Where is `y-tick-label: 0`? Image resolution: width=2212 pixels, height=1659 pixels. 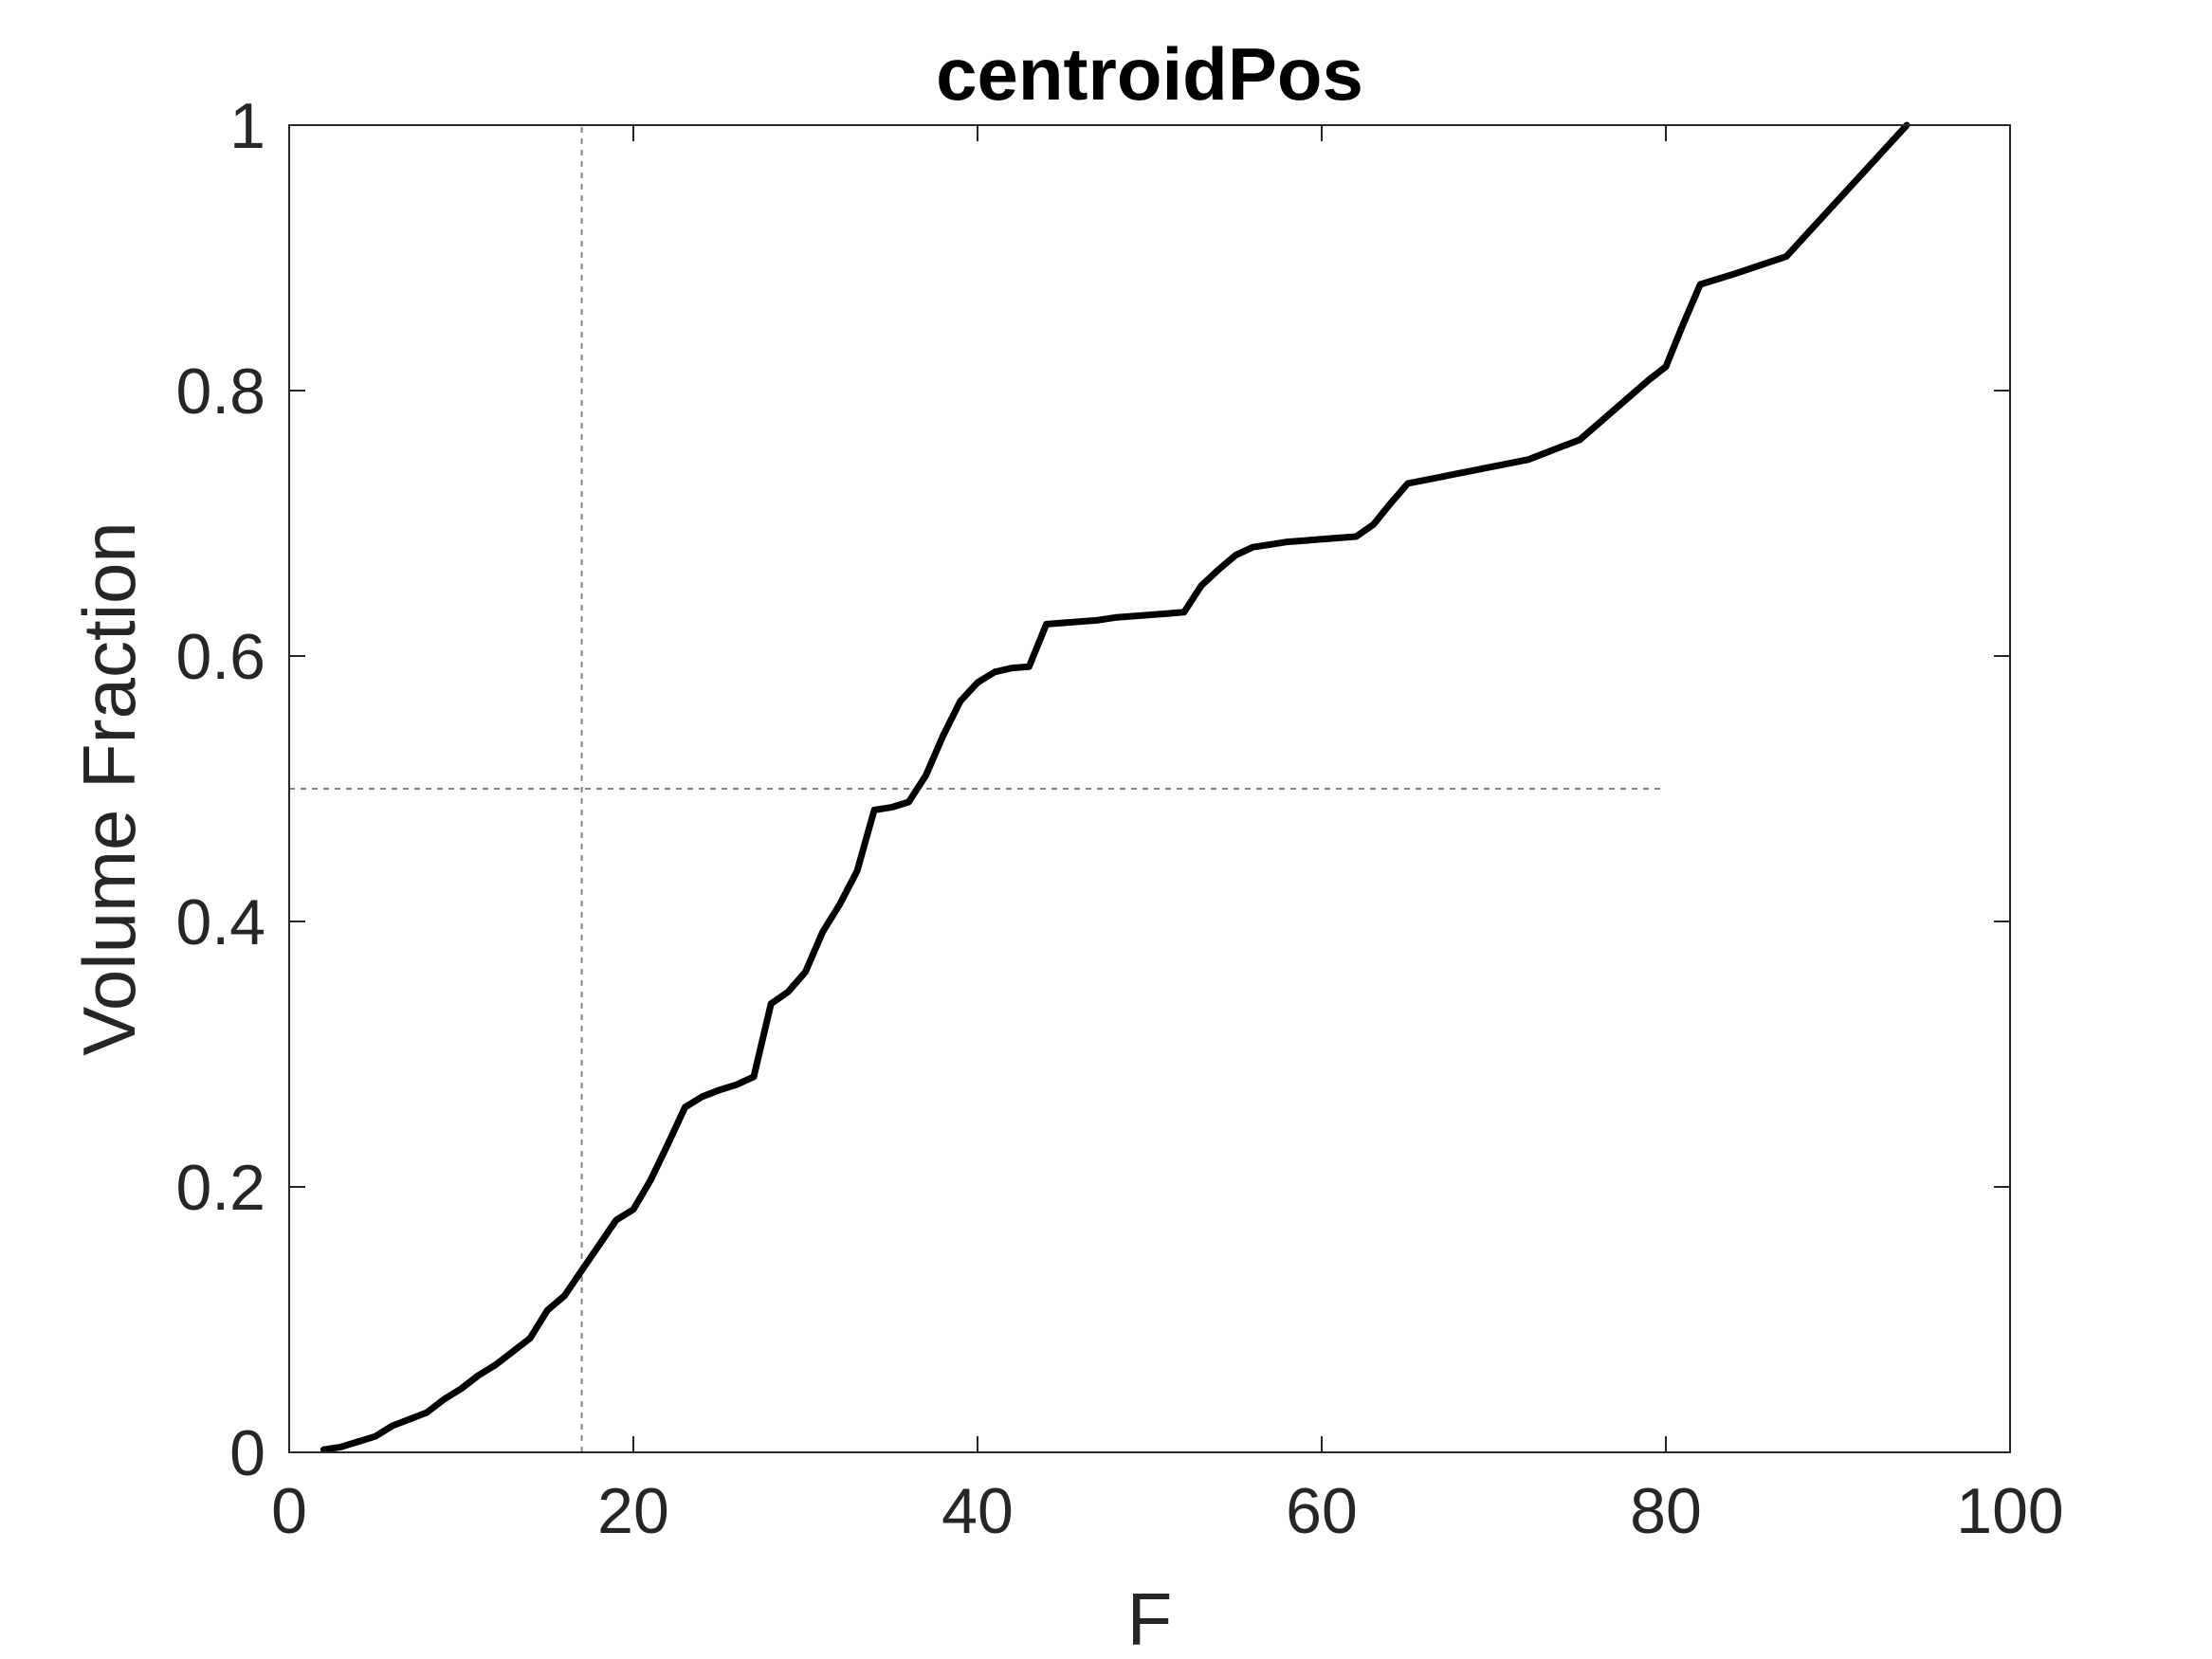 y-tick-label: 0 is located at coordinates (247, 1453).